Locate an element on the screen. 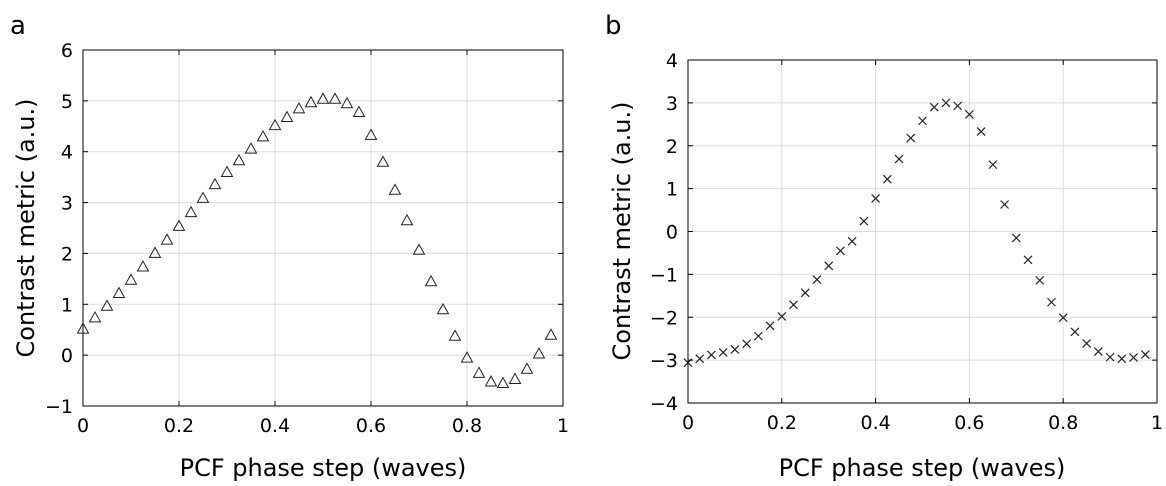  panel-b-y-axis-title: Contrast metric (a.u.) is located at coordinates (622, 231).